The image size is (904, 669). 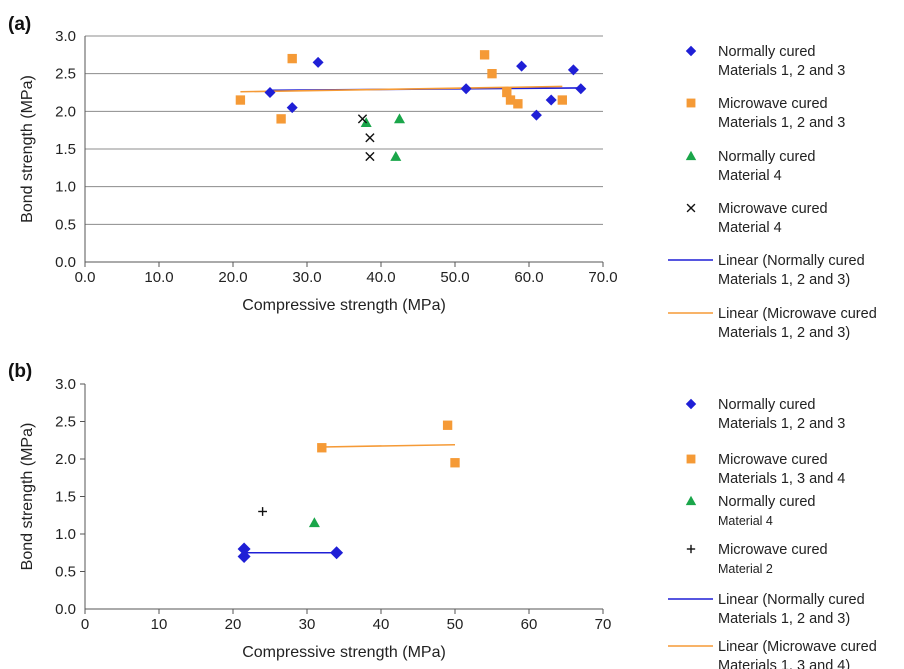 What do you see at coordinates (380, 277) in the screenshot?
I see `x-tick-label: 40.0` at bounding box center [380, 277].